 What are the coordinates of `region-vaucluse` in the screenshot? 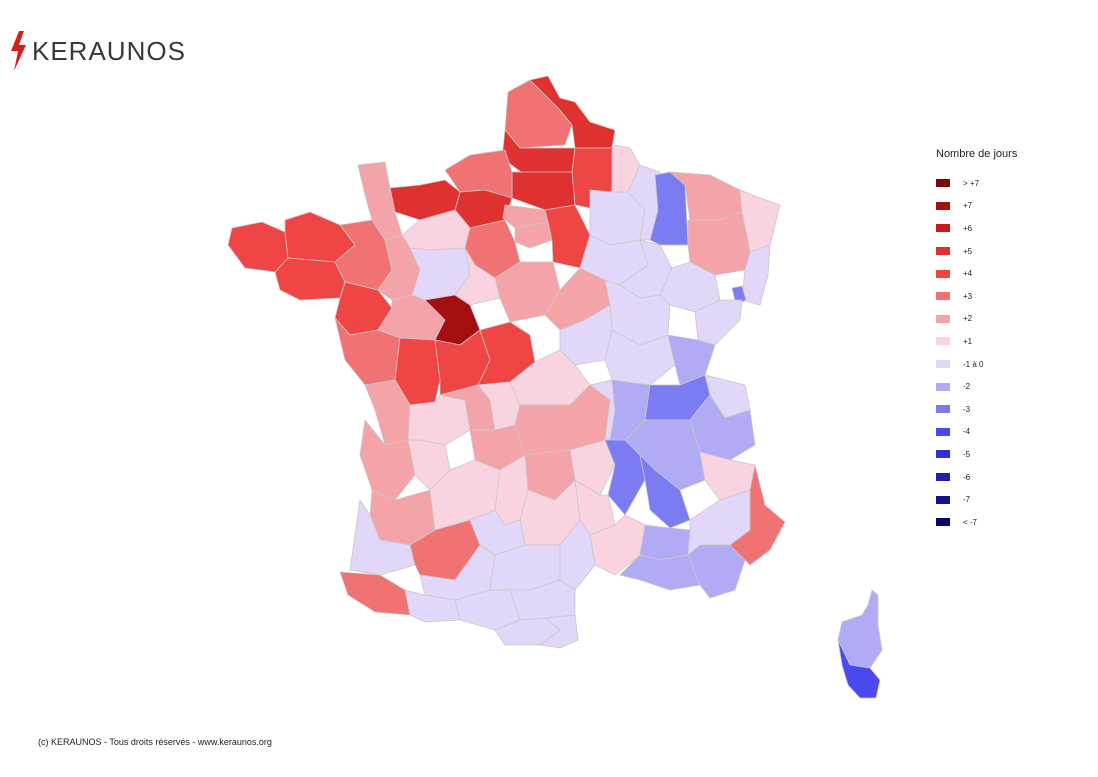 It's located at (665, 542).